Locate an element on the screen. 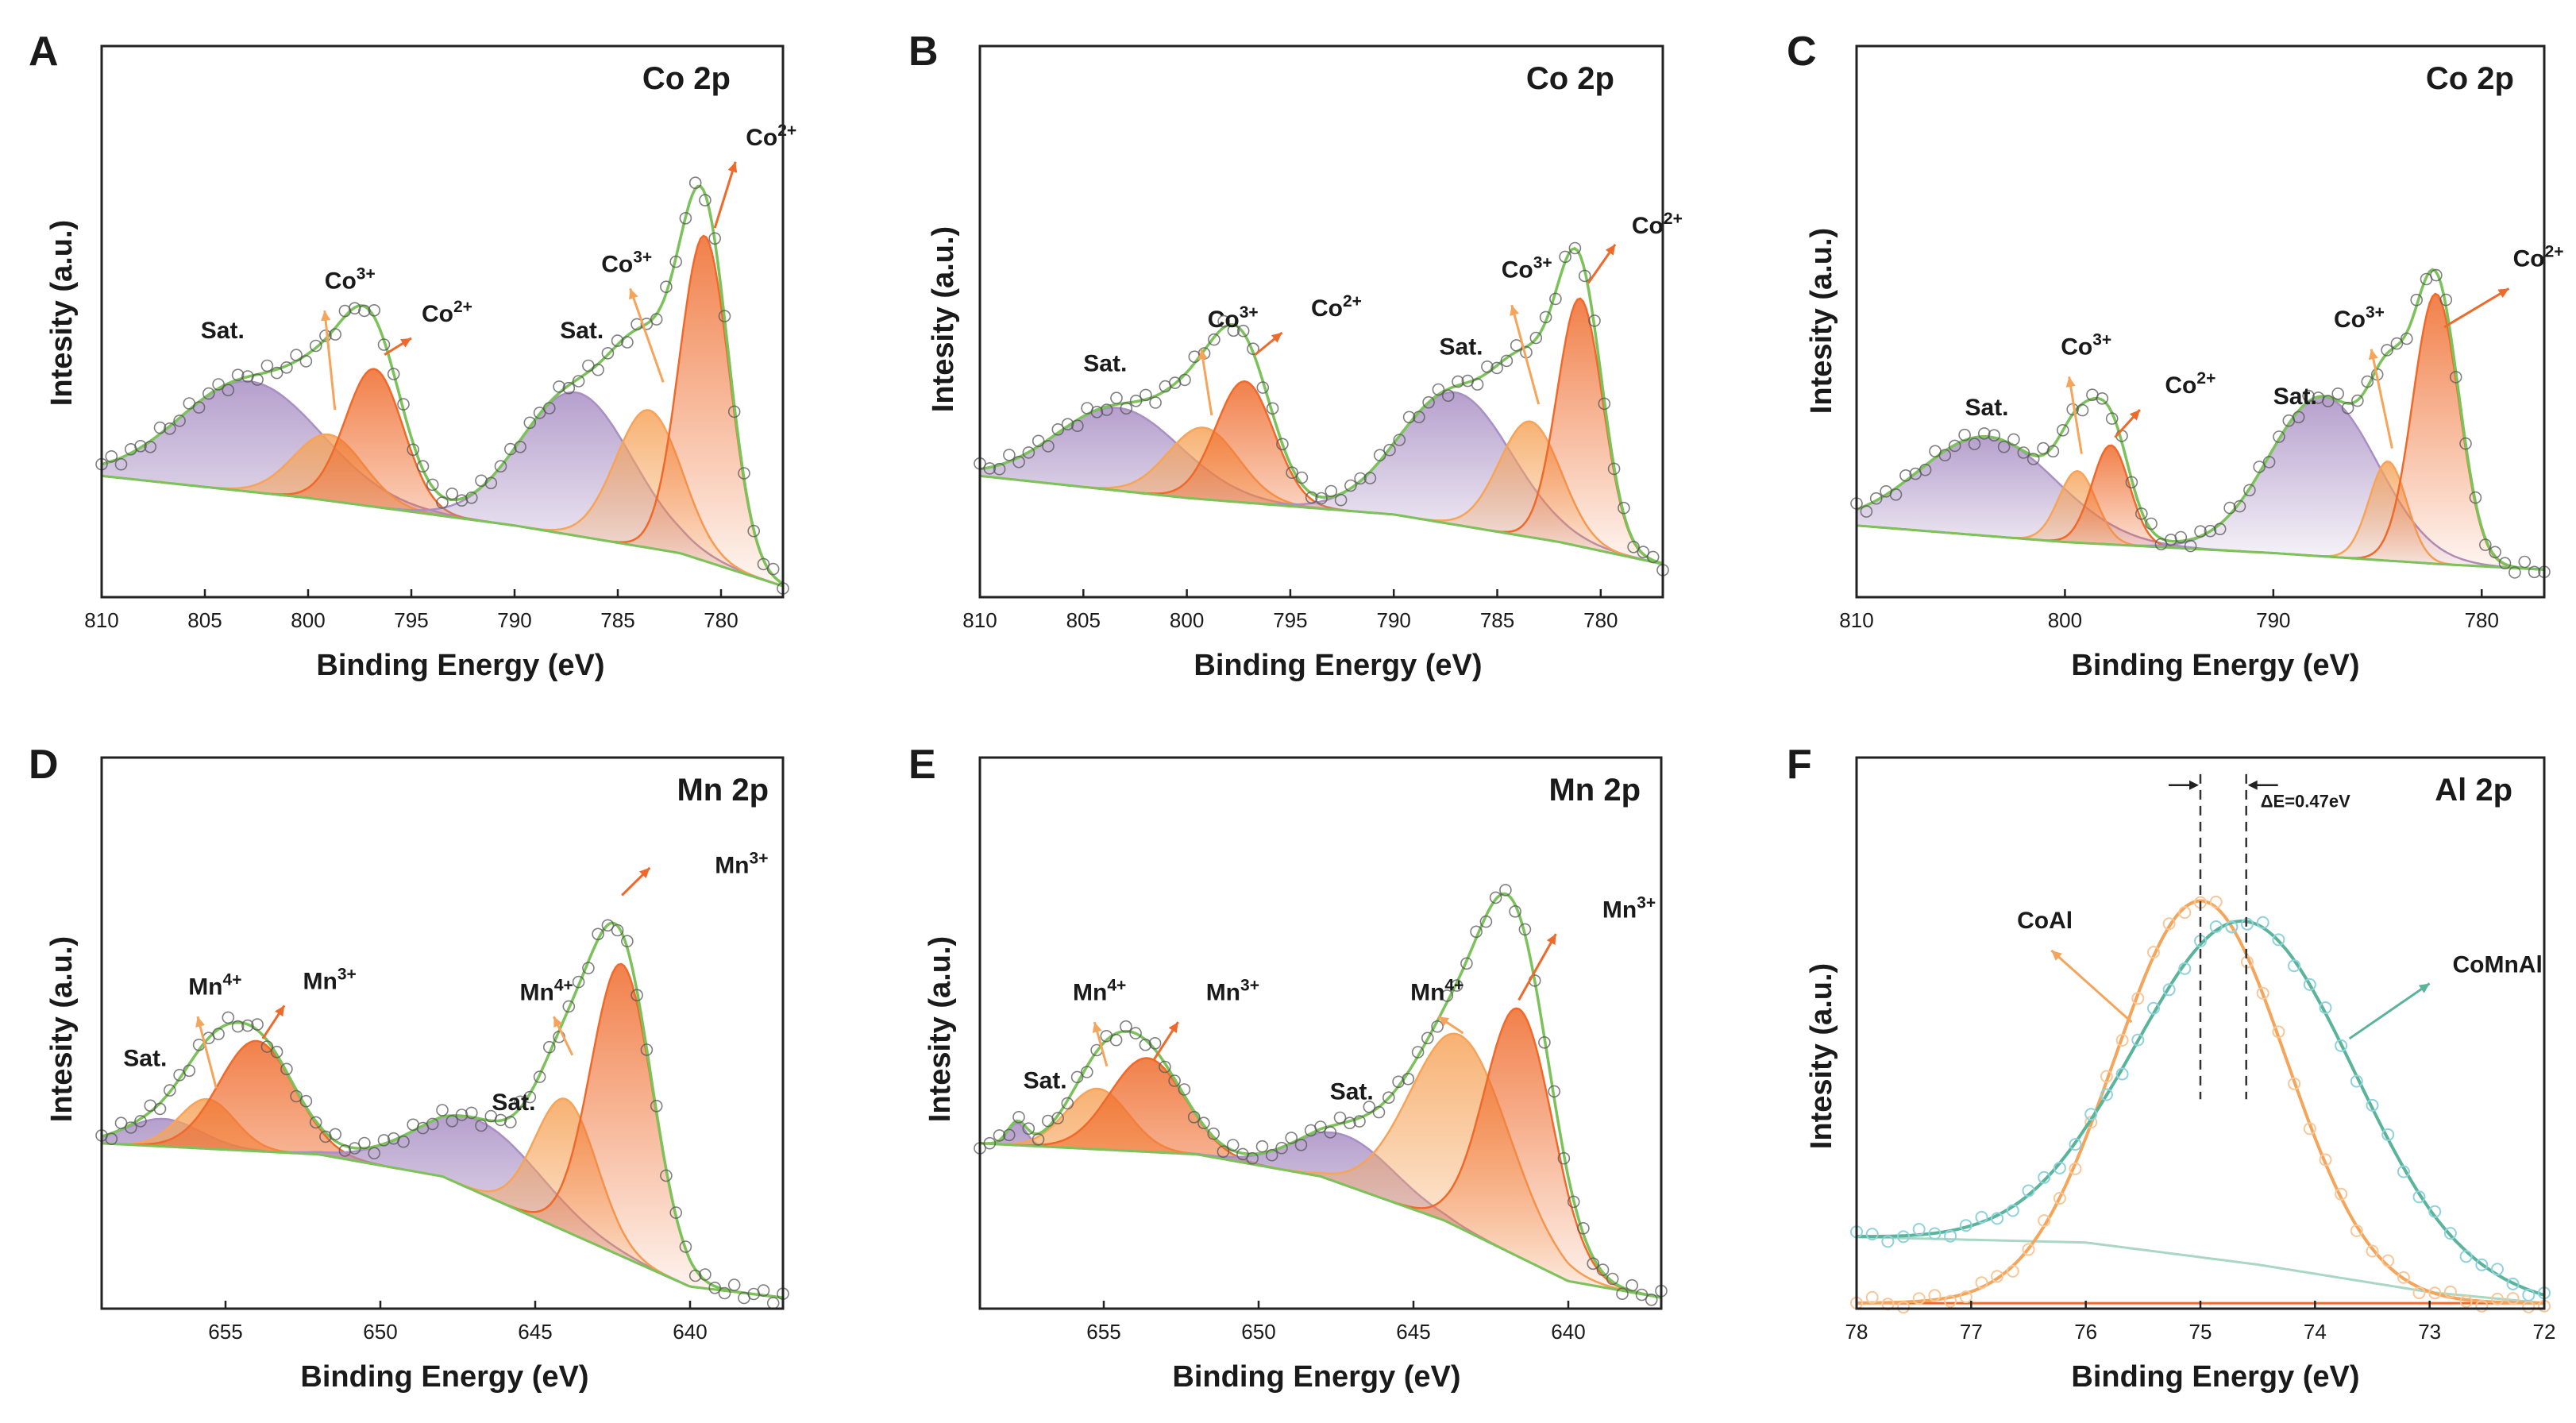 This screenshot has height=1423, width=2576. plot-frame is located at coordinates (1321, 321).